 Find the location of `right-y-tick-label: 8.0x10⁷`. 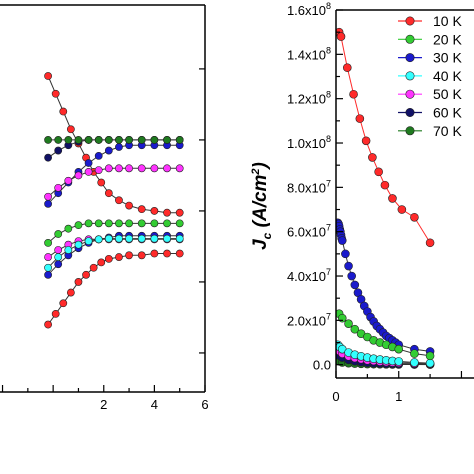

right-y-tick-label: 8.0x10⁷ is located at coordinates (309, 186).